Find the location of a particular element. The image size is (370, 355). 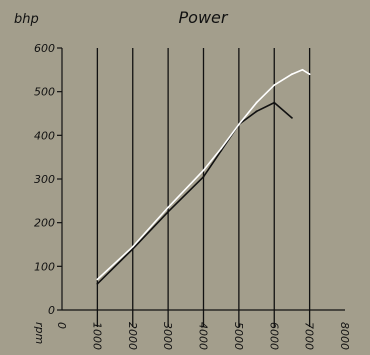

x-axis-label: rpm is located at coordinates (39, 333).